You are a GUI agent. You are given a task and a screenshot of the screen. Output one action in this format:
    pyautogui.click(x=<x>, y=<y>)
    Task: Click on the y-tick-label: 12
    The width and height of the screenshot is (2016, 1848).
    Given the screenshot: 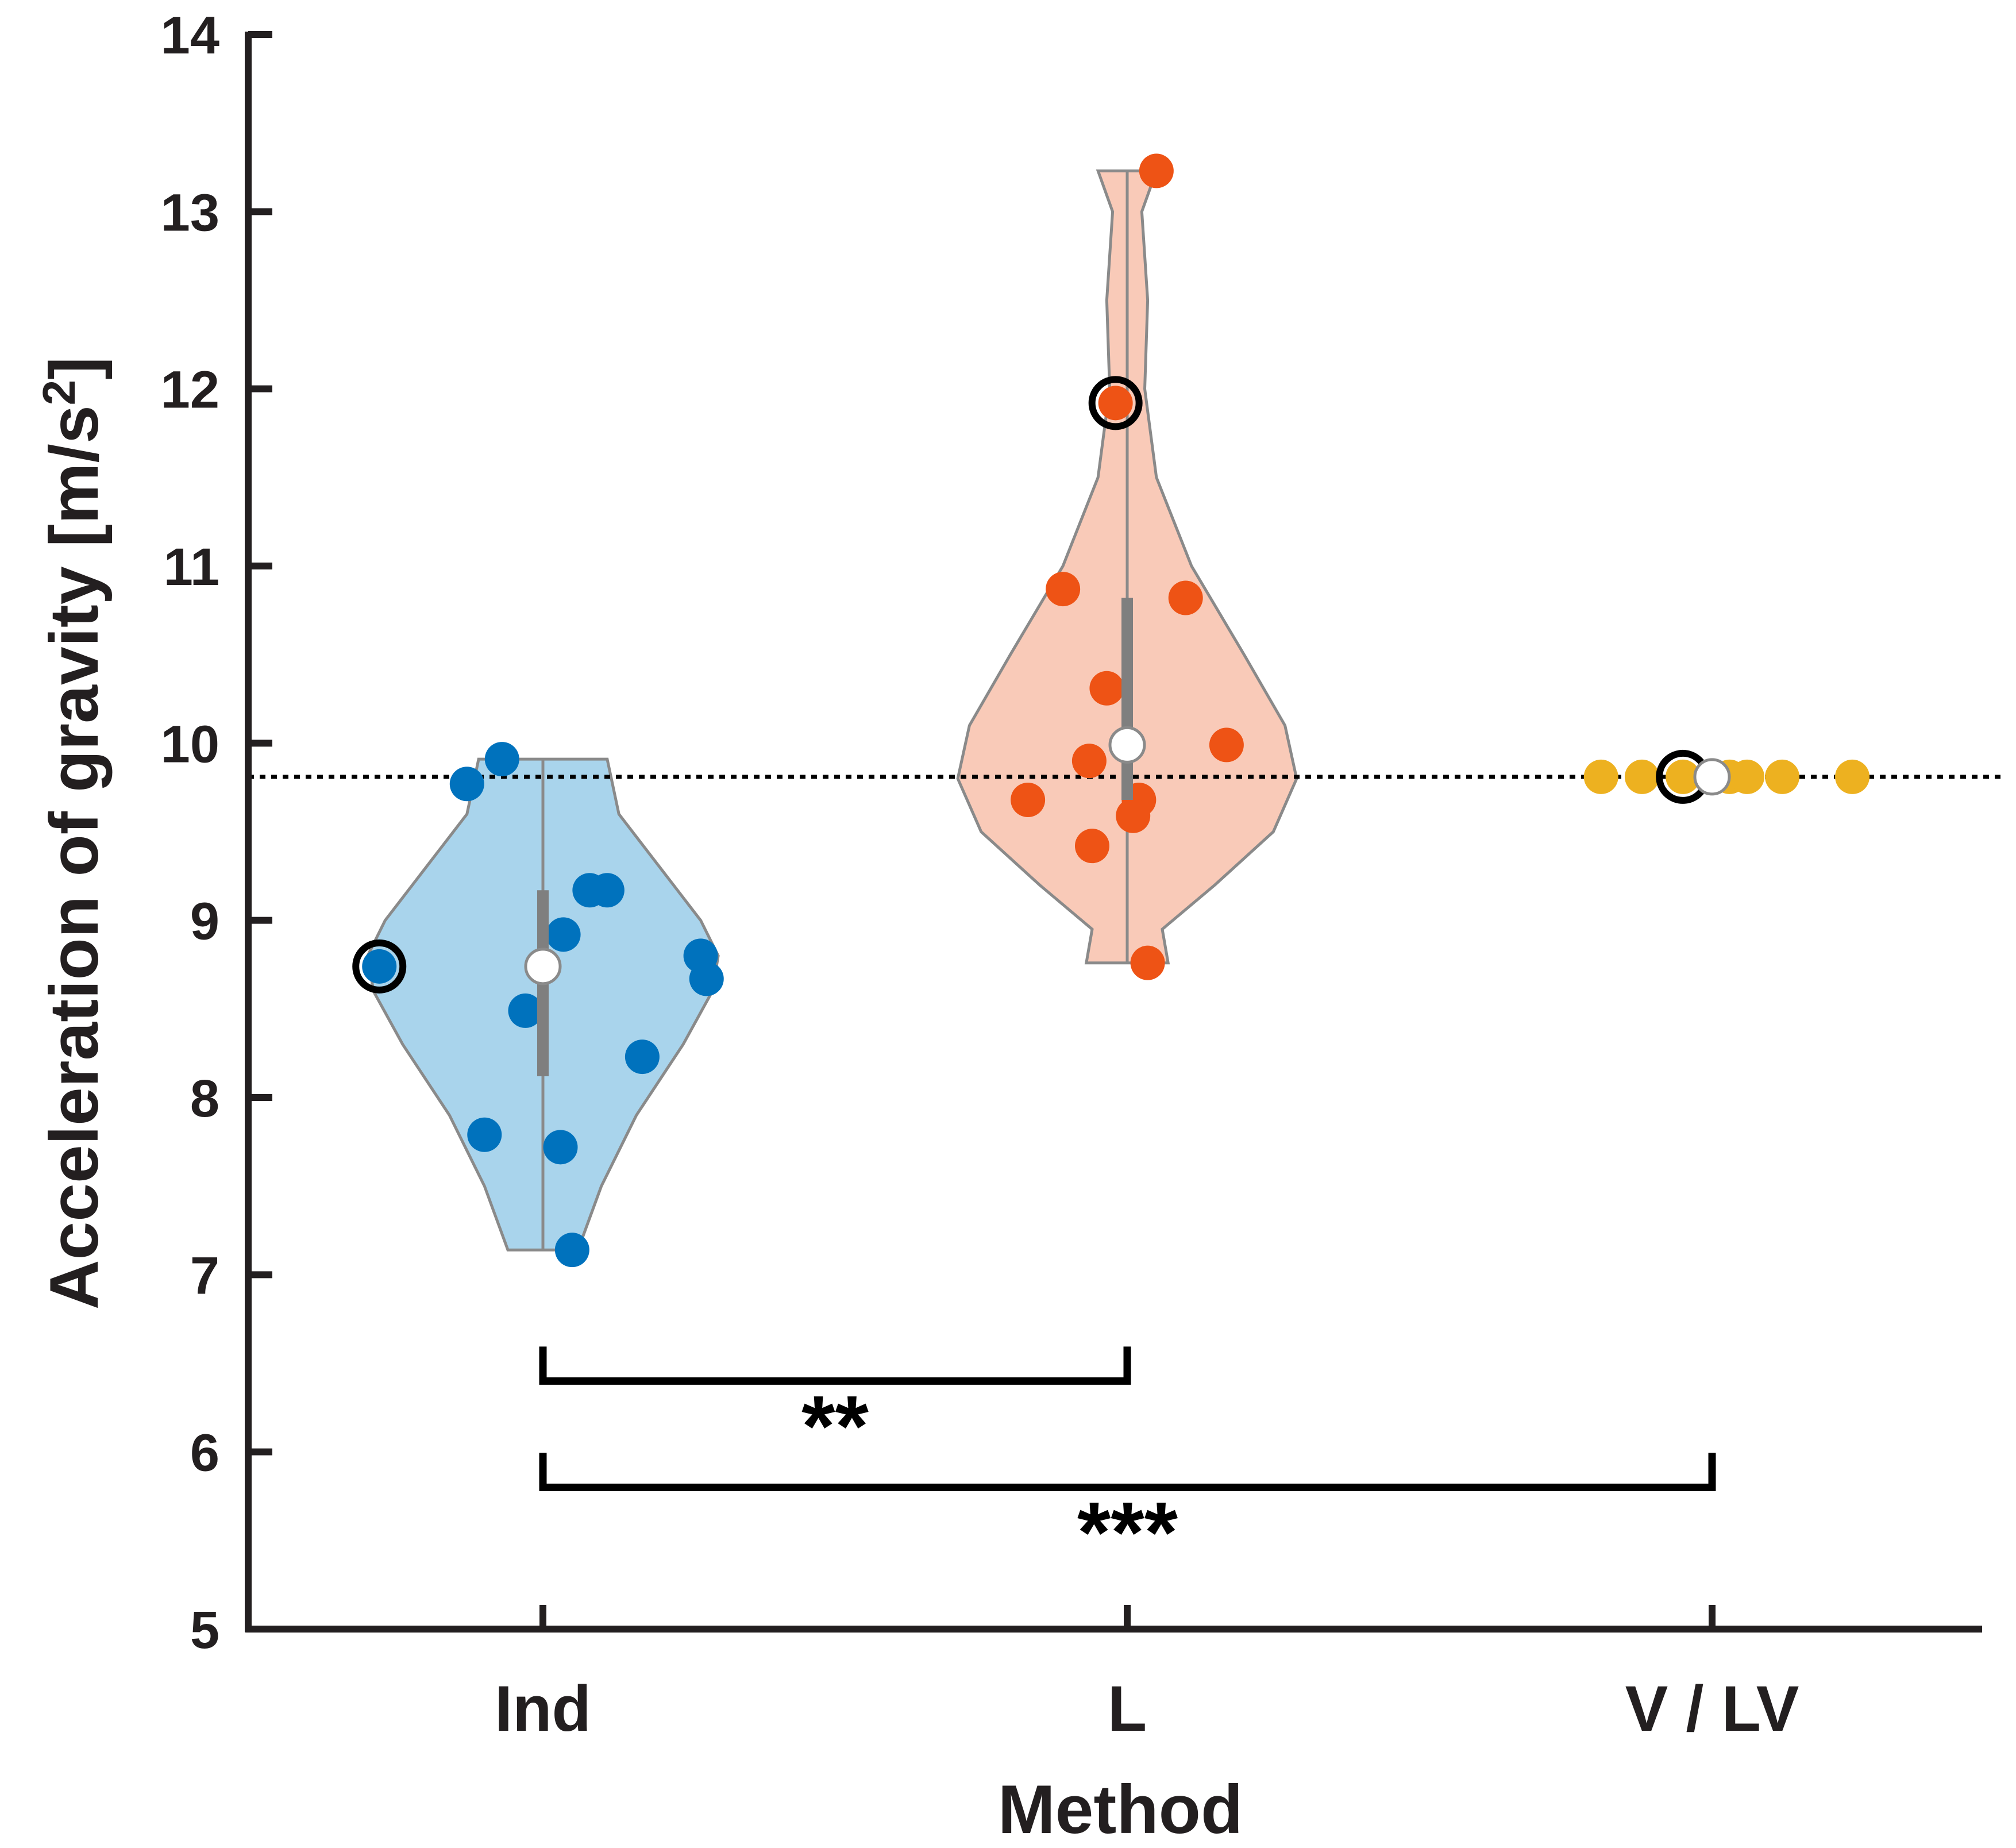 What is the action you would take?
    pyautogui.click(x=190, y=390)
    